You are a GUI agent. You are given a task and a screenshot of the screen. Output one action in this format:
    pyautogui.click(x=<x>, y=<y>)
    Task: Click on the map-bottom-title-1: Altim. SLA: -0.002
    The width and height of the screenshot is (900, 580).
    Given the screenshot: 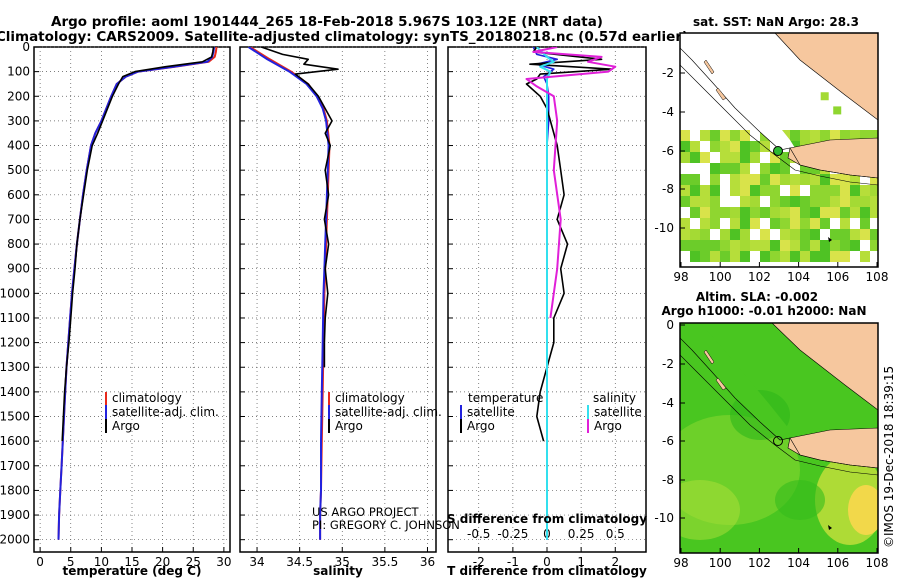 What is the action you would take?
    pyautogui.click(x=757, y=297)
    